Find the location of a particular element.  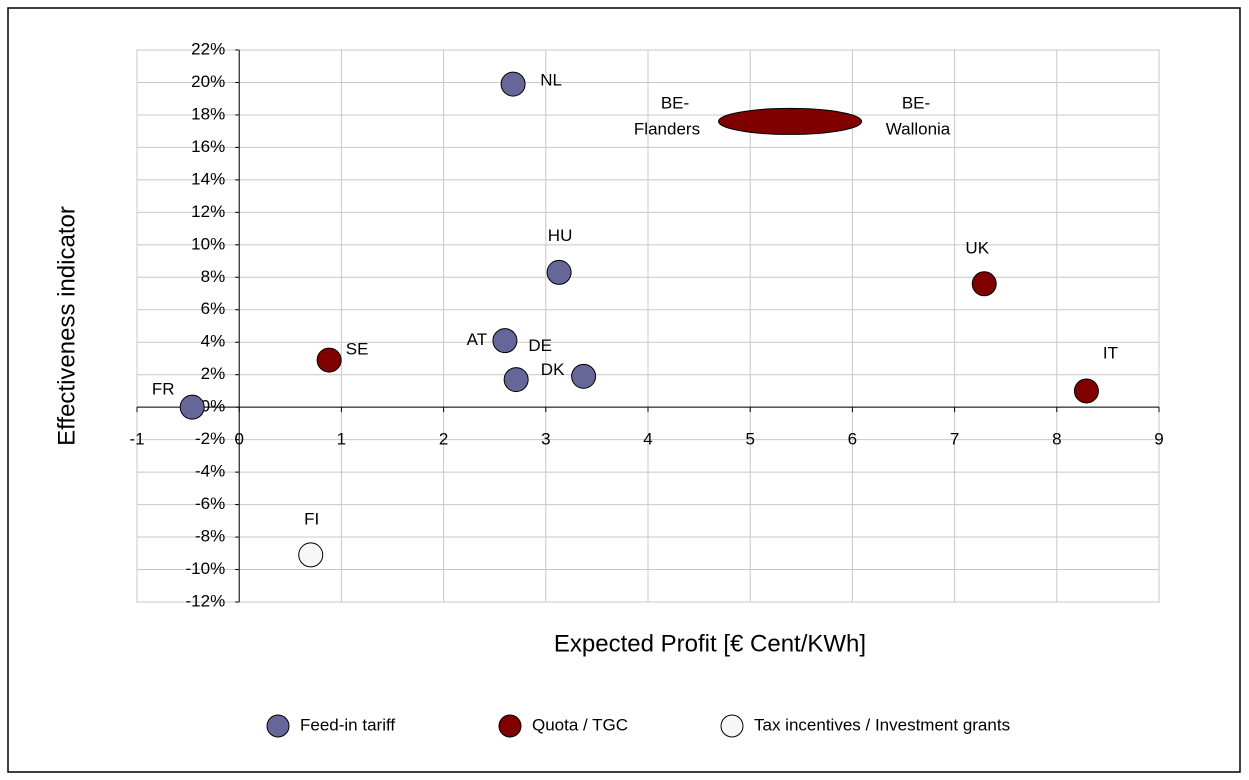

x-tick-label: 6 is located at coordinates (852, 439).